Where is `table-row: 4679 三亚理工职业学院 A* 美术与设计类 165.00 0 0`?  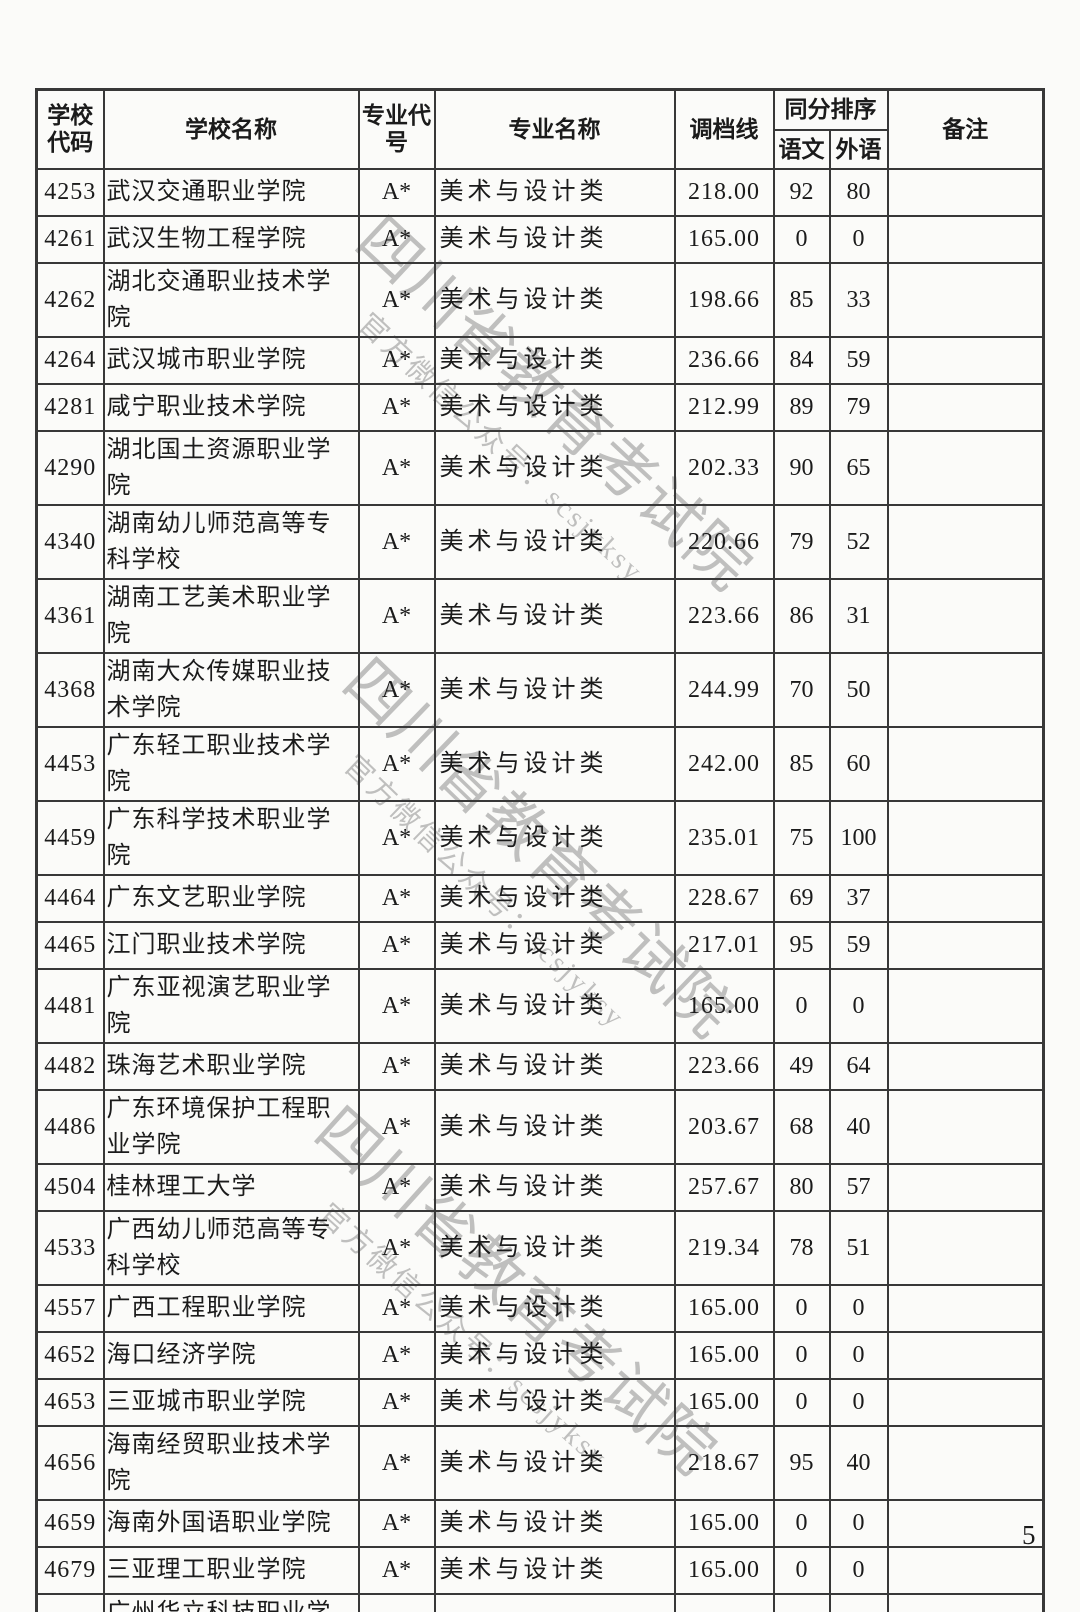
table-row: 4679 三亚理工职业学院 A* 美术与设计类 165.00 0 0 is located at coordinates (540, 1570).